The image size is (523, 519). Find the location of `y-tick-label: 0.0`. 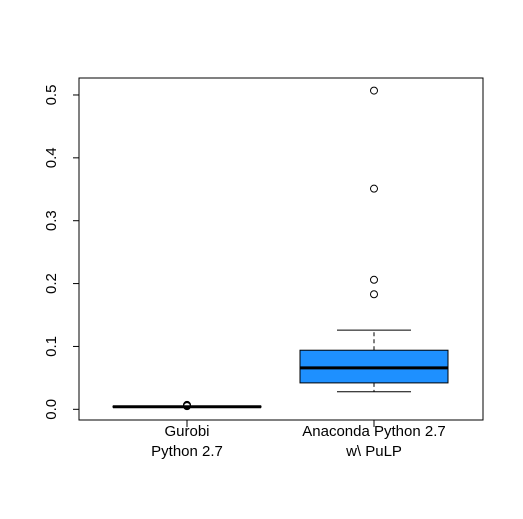

y-tick-label: 0.0 is located at coordinates (51, 409).